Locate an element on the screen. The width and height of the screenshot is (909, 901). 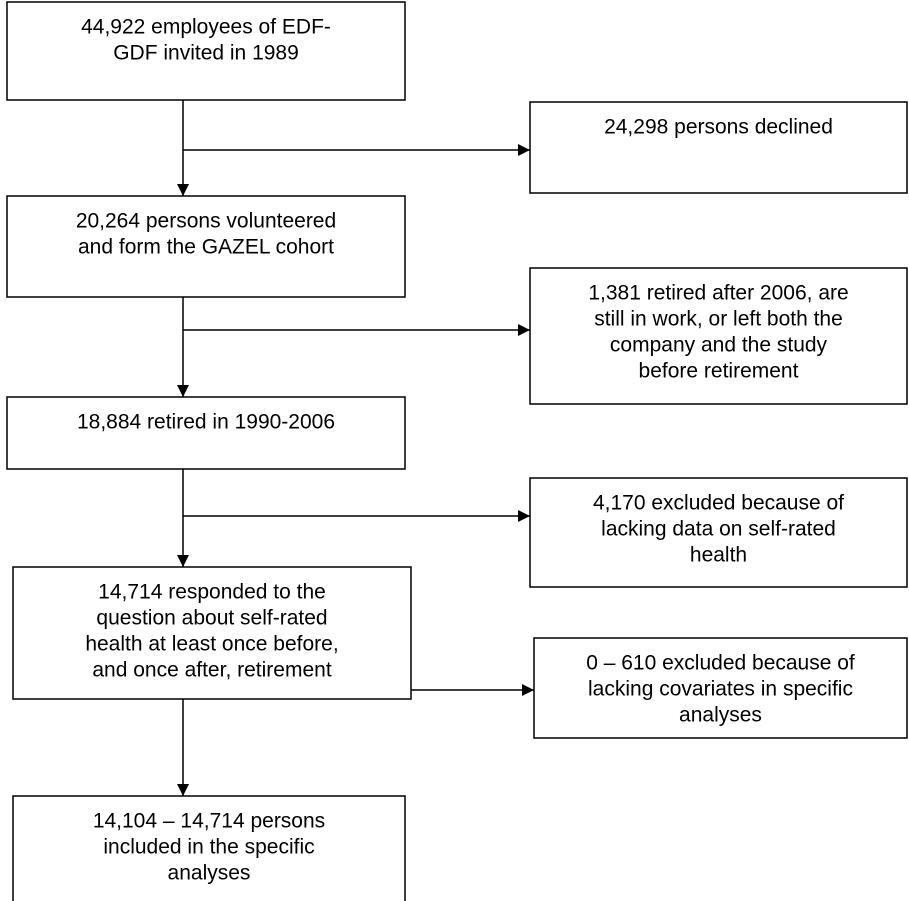
node-text: 24,298 persons declined is located at coordinates (718, 127).